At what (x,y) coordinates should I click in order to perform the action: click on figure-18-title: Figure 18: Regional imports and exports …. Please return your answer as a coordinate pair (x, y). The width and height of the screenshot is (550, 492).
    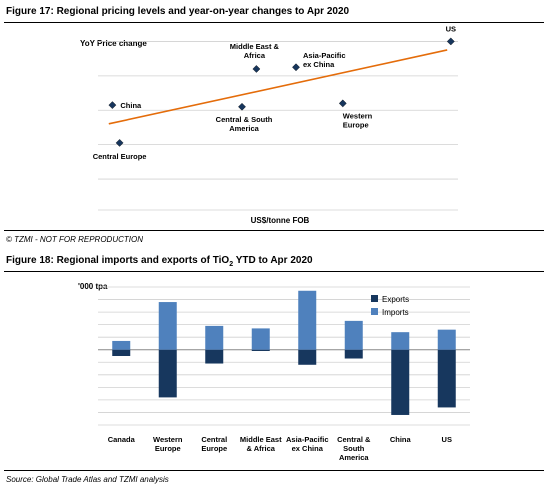
    Looking at the image, I should click on (159, 261).